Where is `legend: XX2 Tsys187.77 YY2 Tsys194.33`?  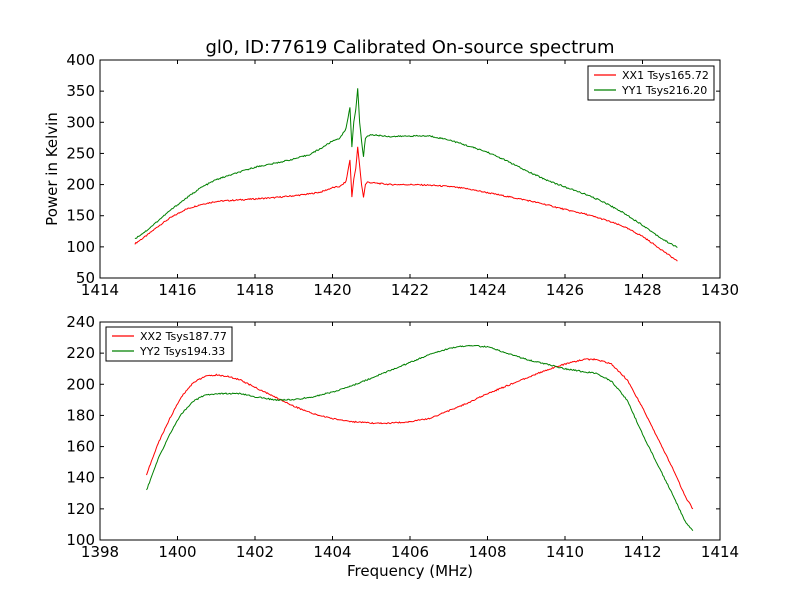 legend: XX2 Tsys187.77 YY2 Tsys194.33 is located at coordinates (169, 344).